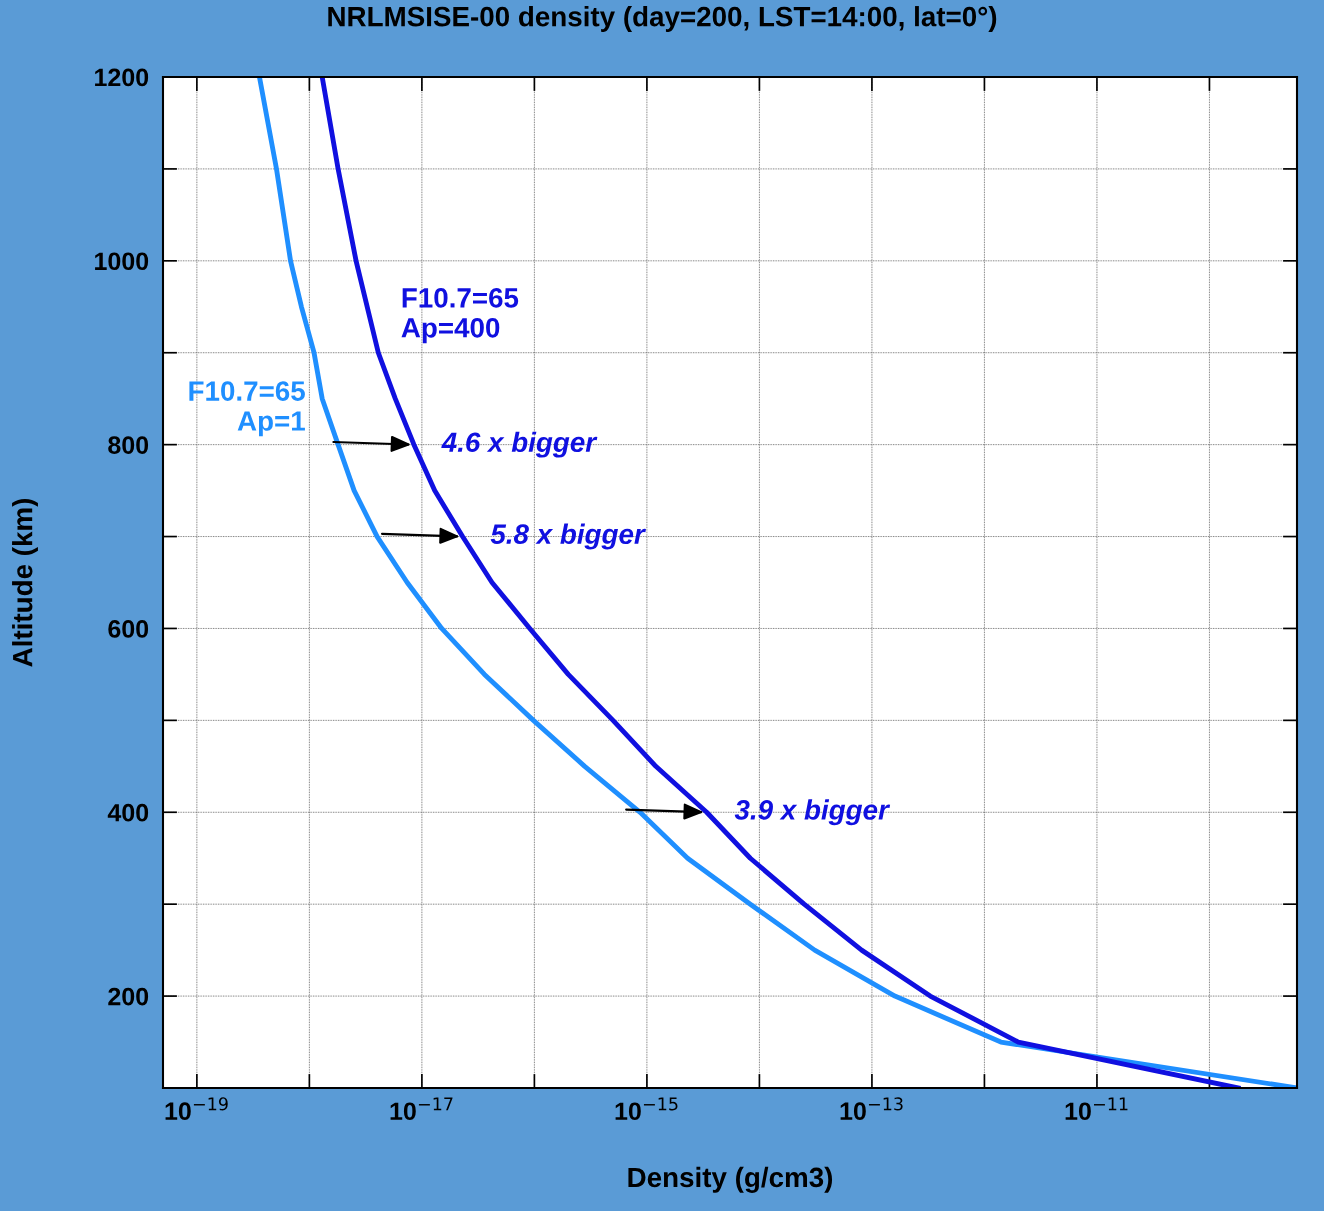 The width and height of the screenshot is (1324, 1211). I want to click on x-axis-title: Density (g/cm3), so click(730, 1179).